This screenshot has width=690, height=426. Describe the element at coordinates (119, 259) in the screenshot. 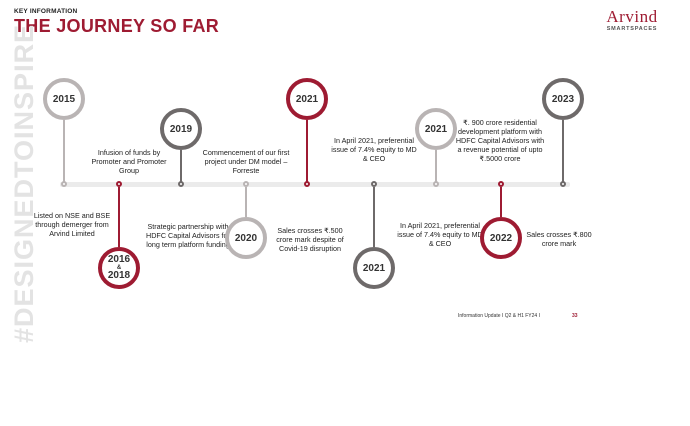

I see `year-label: 2016` at that location.